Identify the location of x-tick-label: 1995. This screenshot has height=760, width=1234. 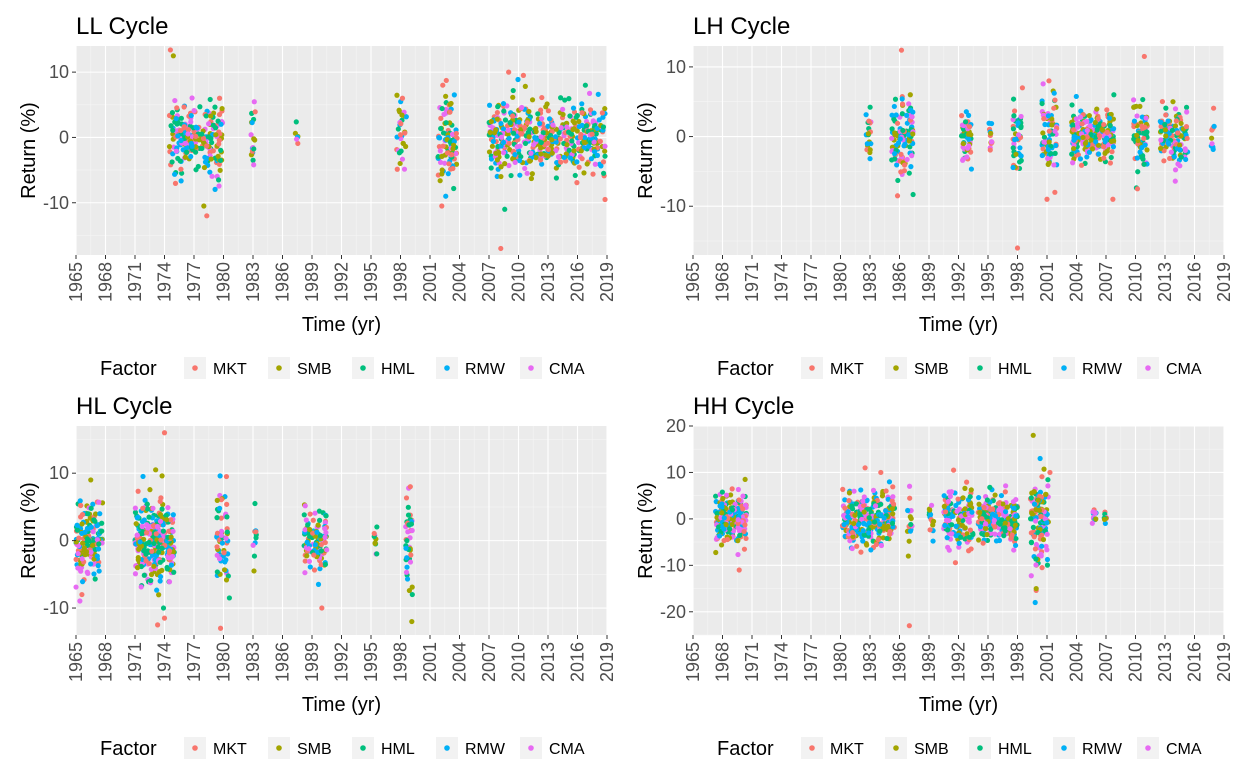
(371, 282).